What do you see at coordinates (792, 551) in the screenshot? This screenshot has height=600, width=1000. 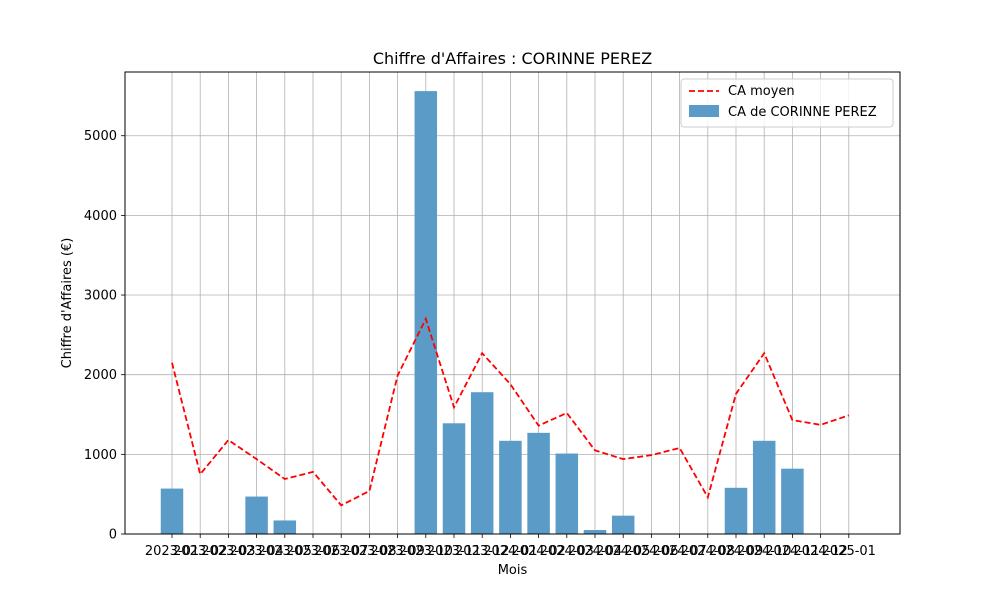 I see `x-tick-label: 2024-11` at bounding box center [792, 551].